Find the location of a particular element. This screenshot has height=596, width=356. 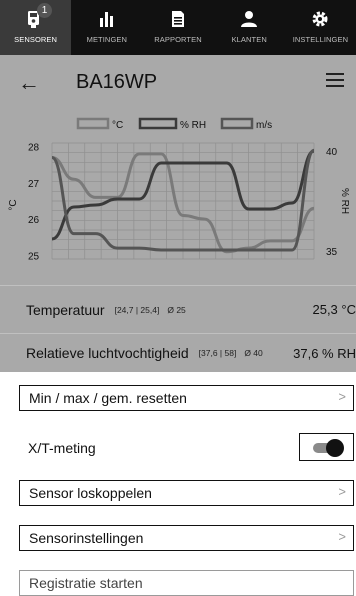

y-right-tick-label: 40 is located at coordinates (332, 152).